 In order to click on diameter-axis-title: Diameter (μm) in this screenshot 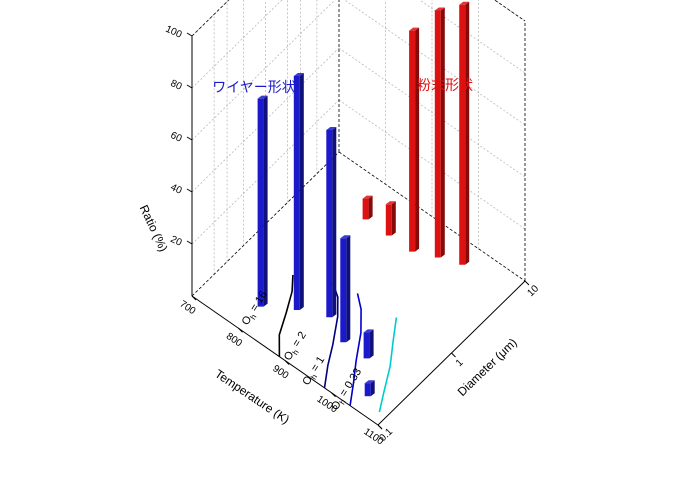, I will do `click(487, 367)`.